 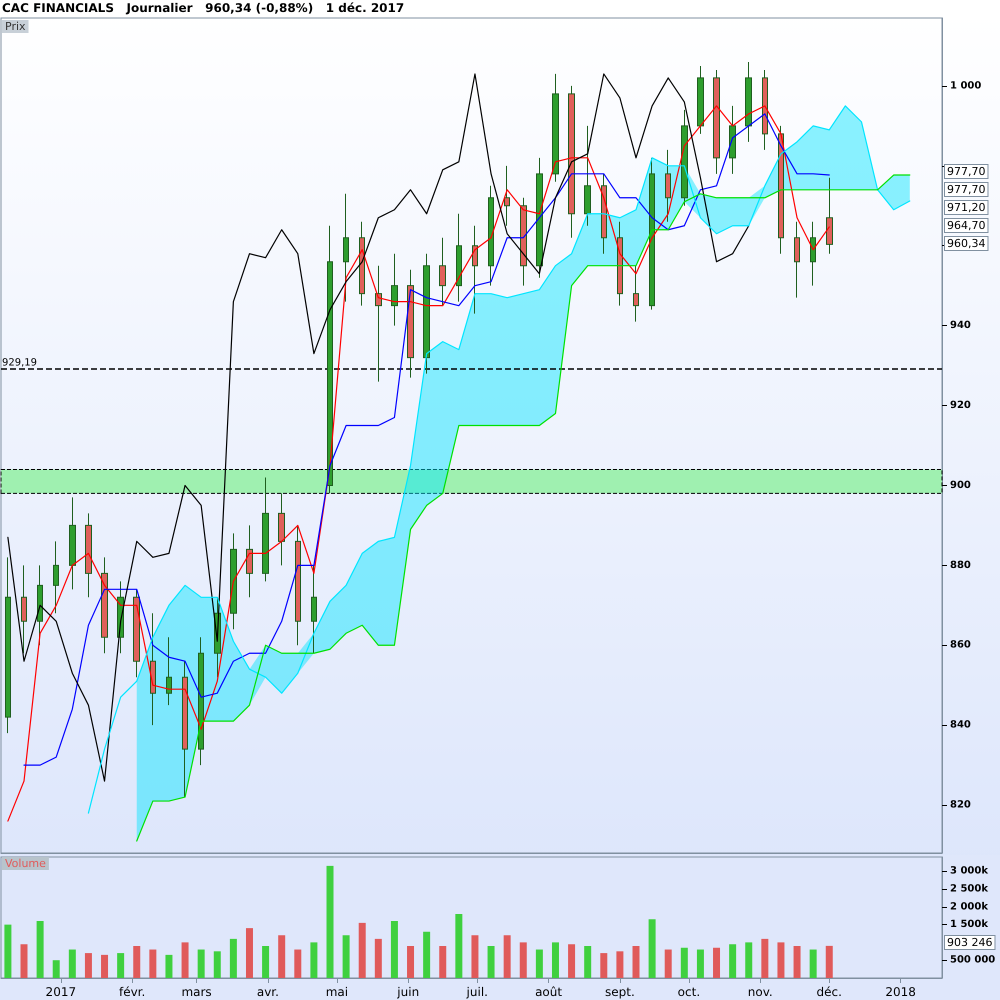 What do you see at coordinates (25, 863) in the screenshot?
I see `chart-title: Volume` at bounding box center [25, 863].